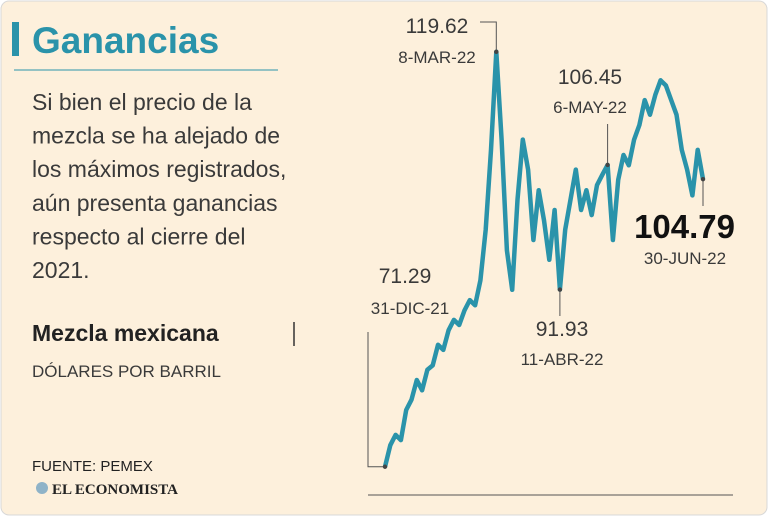 The height and width of the screenshot is (516, 768). I want to click on brand-logo, so click(42, 488).